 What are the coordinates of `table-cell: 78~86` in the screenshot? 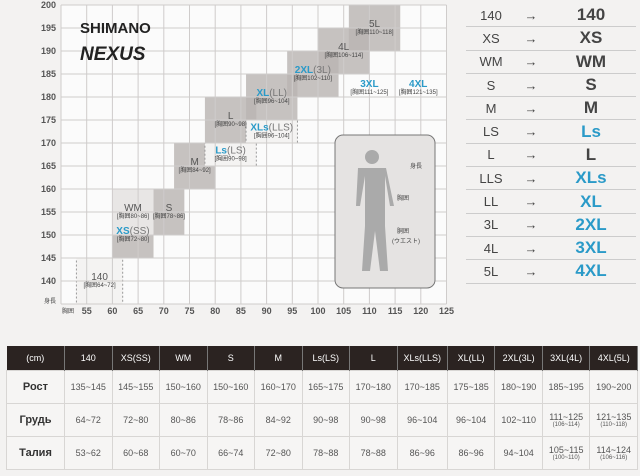 It's located at (230, 419).